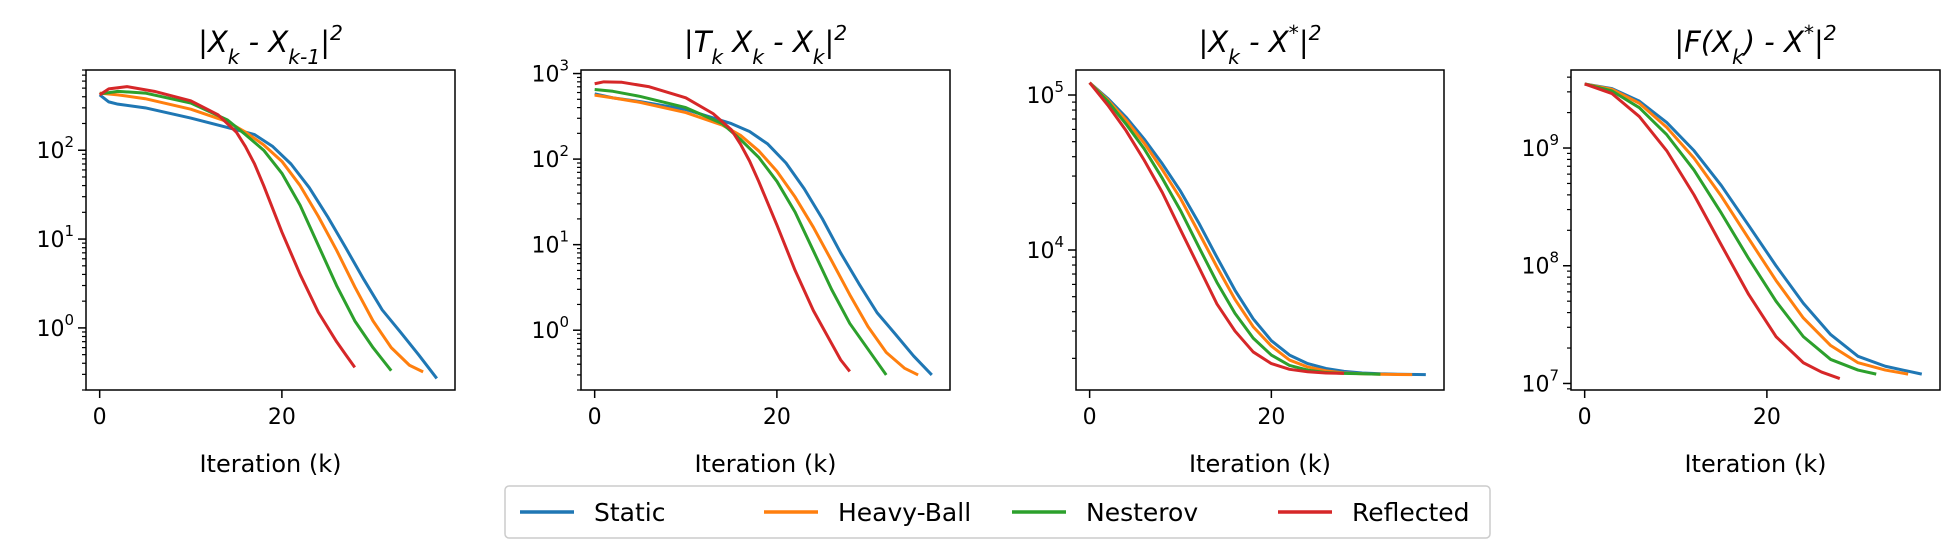 The image size is (1953, 553). Describe the element at coordinates (1540, 381) in the screenshot. I see `y-tick-label: 10⁷` at that location.